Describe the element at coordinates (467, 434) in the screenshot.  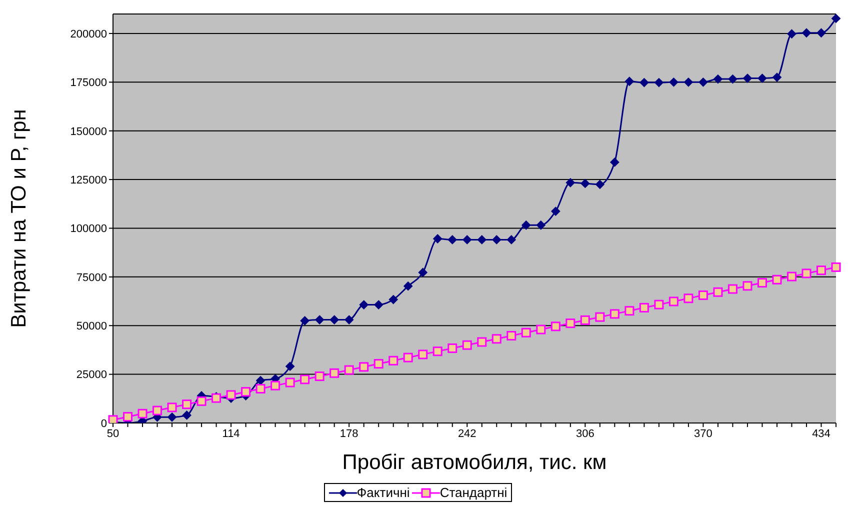
I see `x-tick-label: 242` at that location.